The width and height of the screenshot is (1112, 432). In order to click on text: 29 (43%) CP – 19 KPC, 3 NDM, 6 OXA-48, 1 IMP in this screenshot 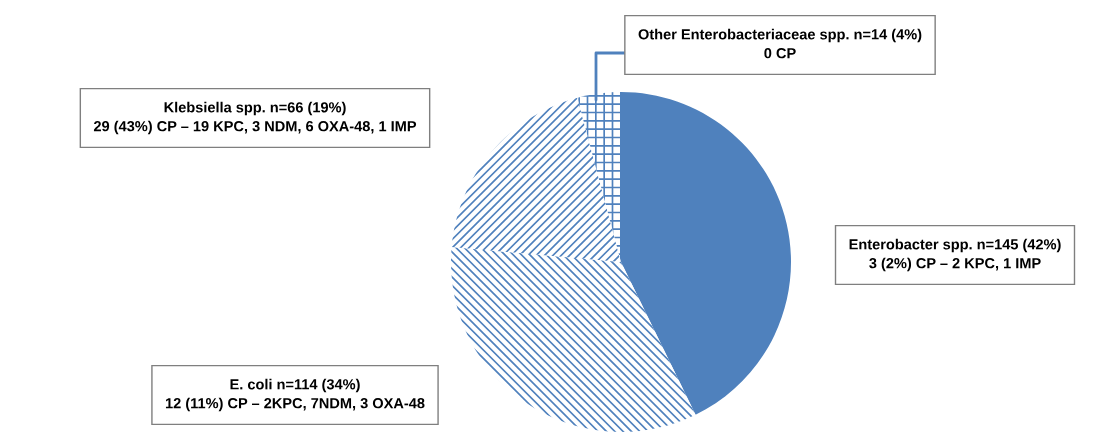, I will do `click(255, 127)`.